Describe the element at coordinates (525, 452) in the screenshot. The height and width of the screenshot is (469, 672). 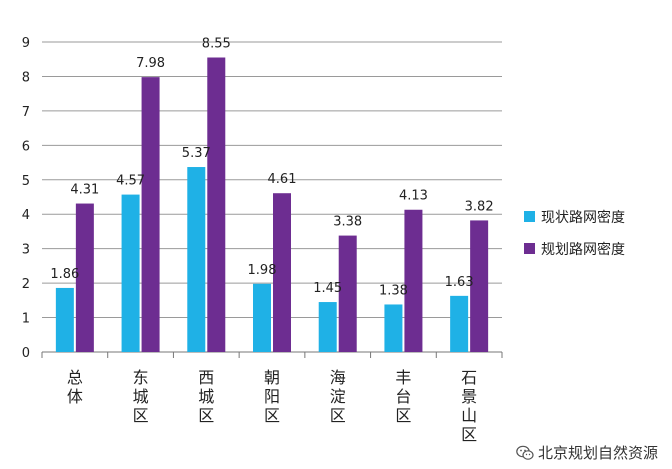
I see `wechat-icon` at that location.